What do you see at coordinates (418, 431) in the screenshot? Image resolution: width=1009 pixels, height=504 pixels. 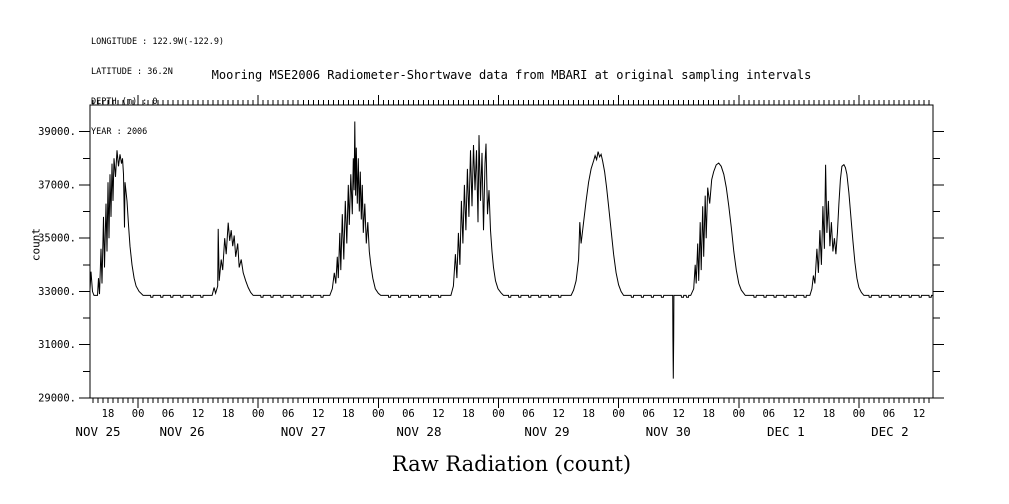 I see `date-label: NOV 28` at bounding box center [418, 431].